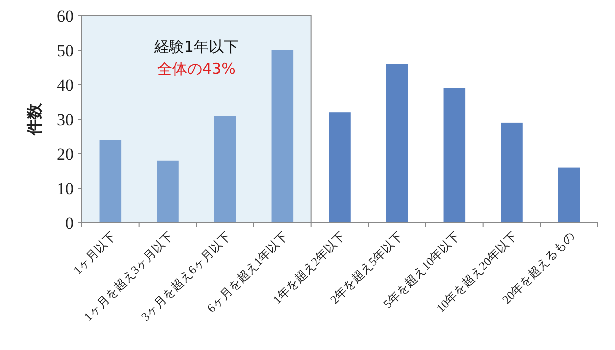 The image size is (615, 350). What do you see at coordinates (196, 47) in the screenshot?
I see `band-label: 経験1年以下` at bounding box center [196, 47].